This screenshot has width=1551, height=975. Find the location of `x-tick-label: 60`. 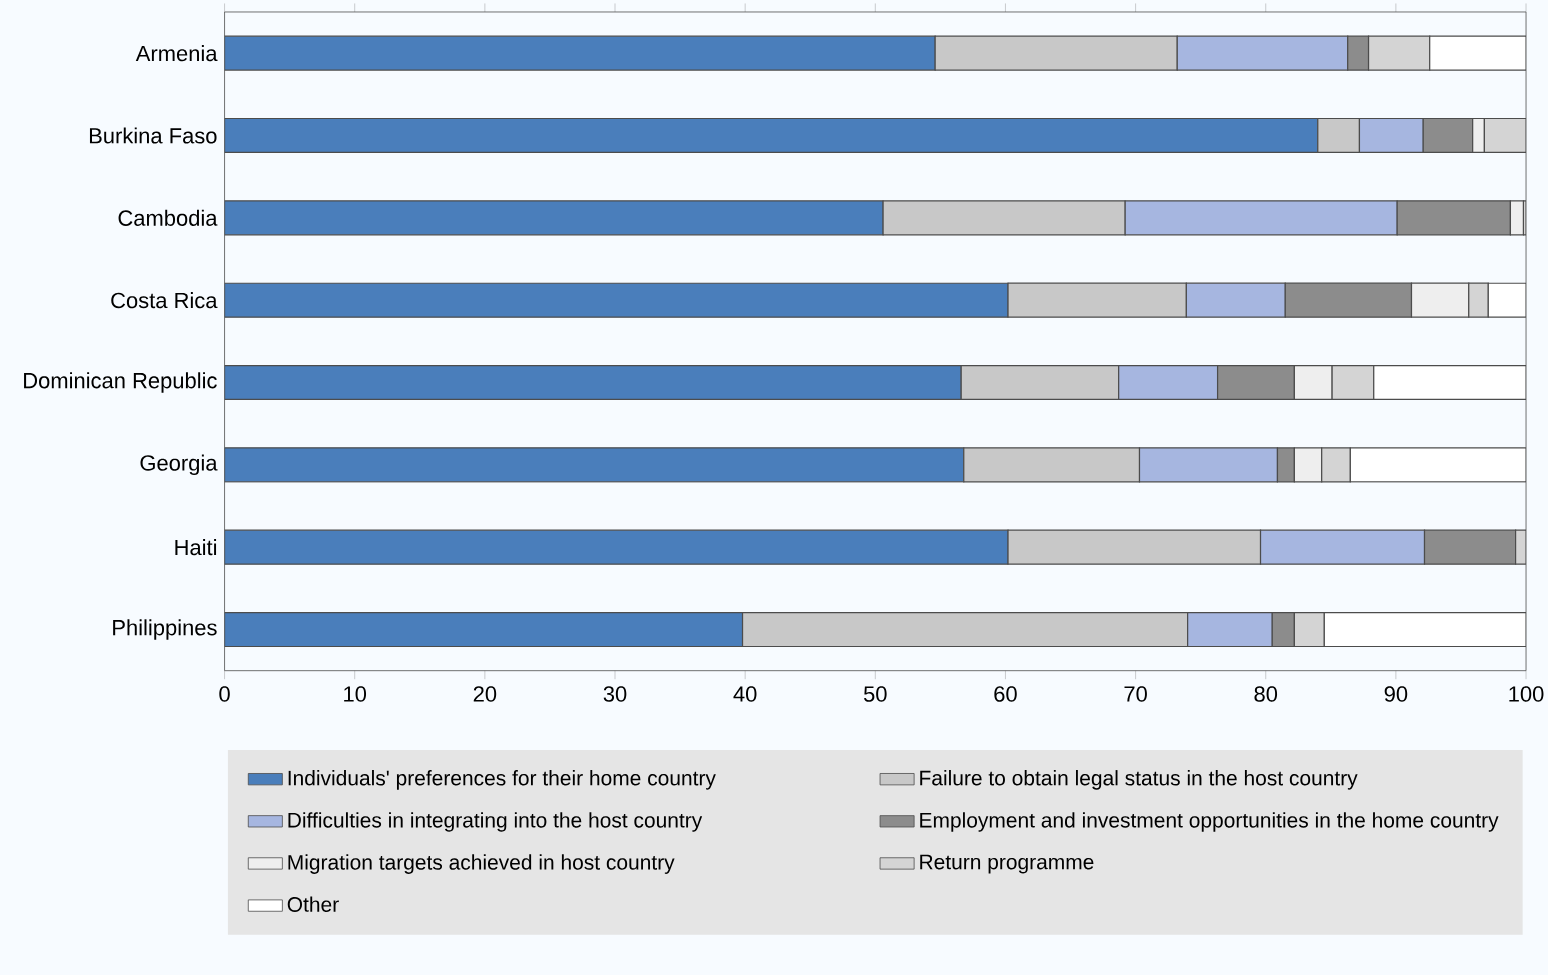

x-tick-label: 60 is located at coordinates (1005, 694).